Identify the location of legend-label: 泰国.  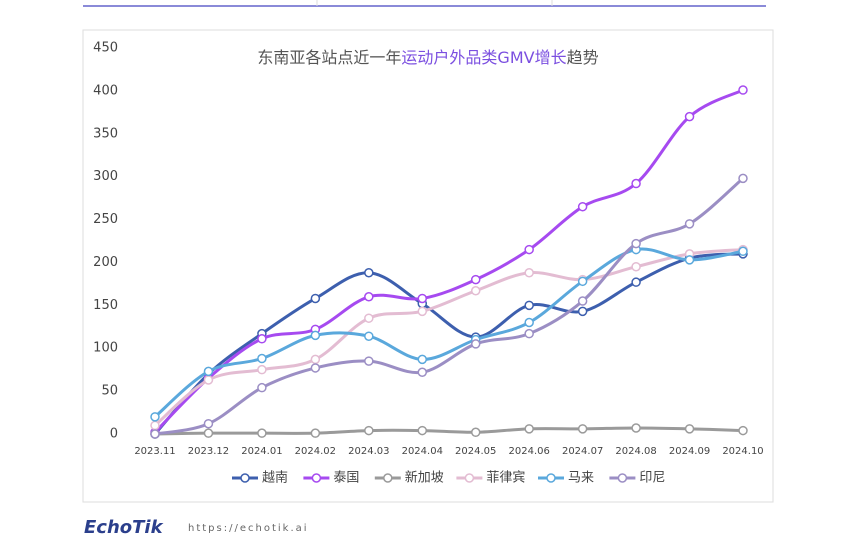
(346, 478).